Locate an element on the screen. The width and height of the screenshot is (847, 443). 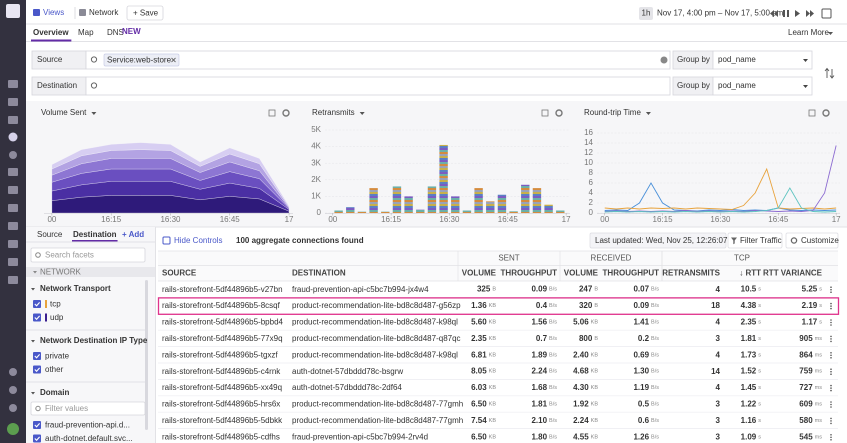
customize-button is located at coordinates (812, 240).